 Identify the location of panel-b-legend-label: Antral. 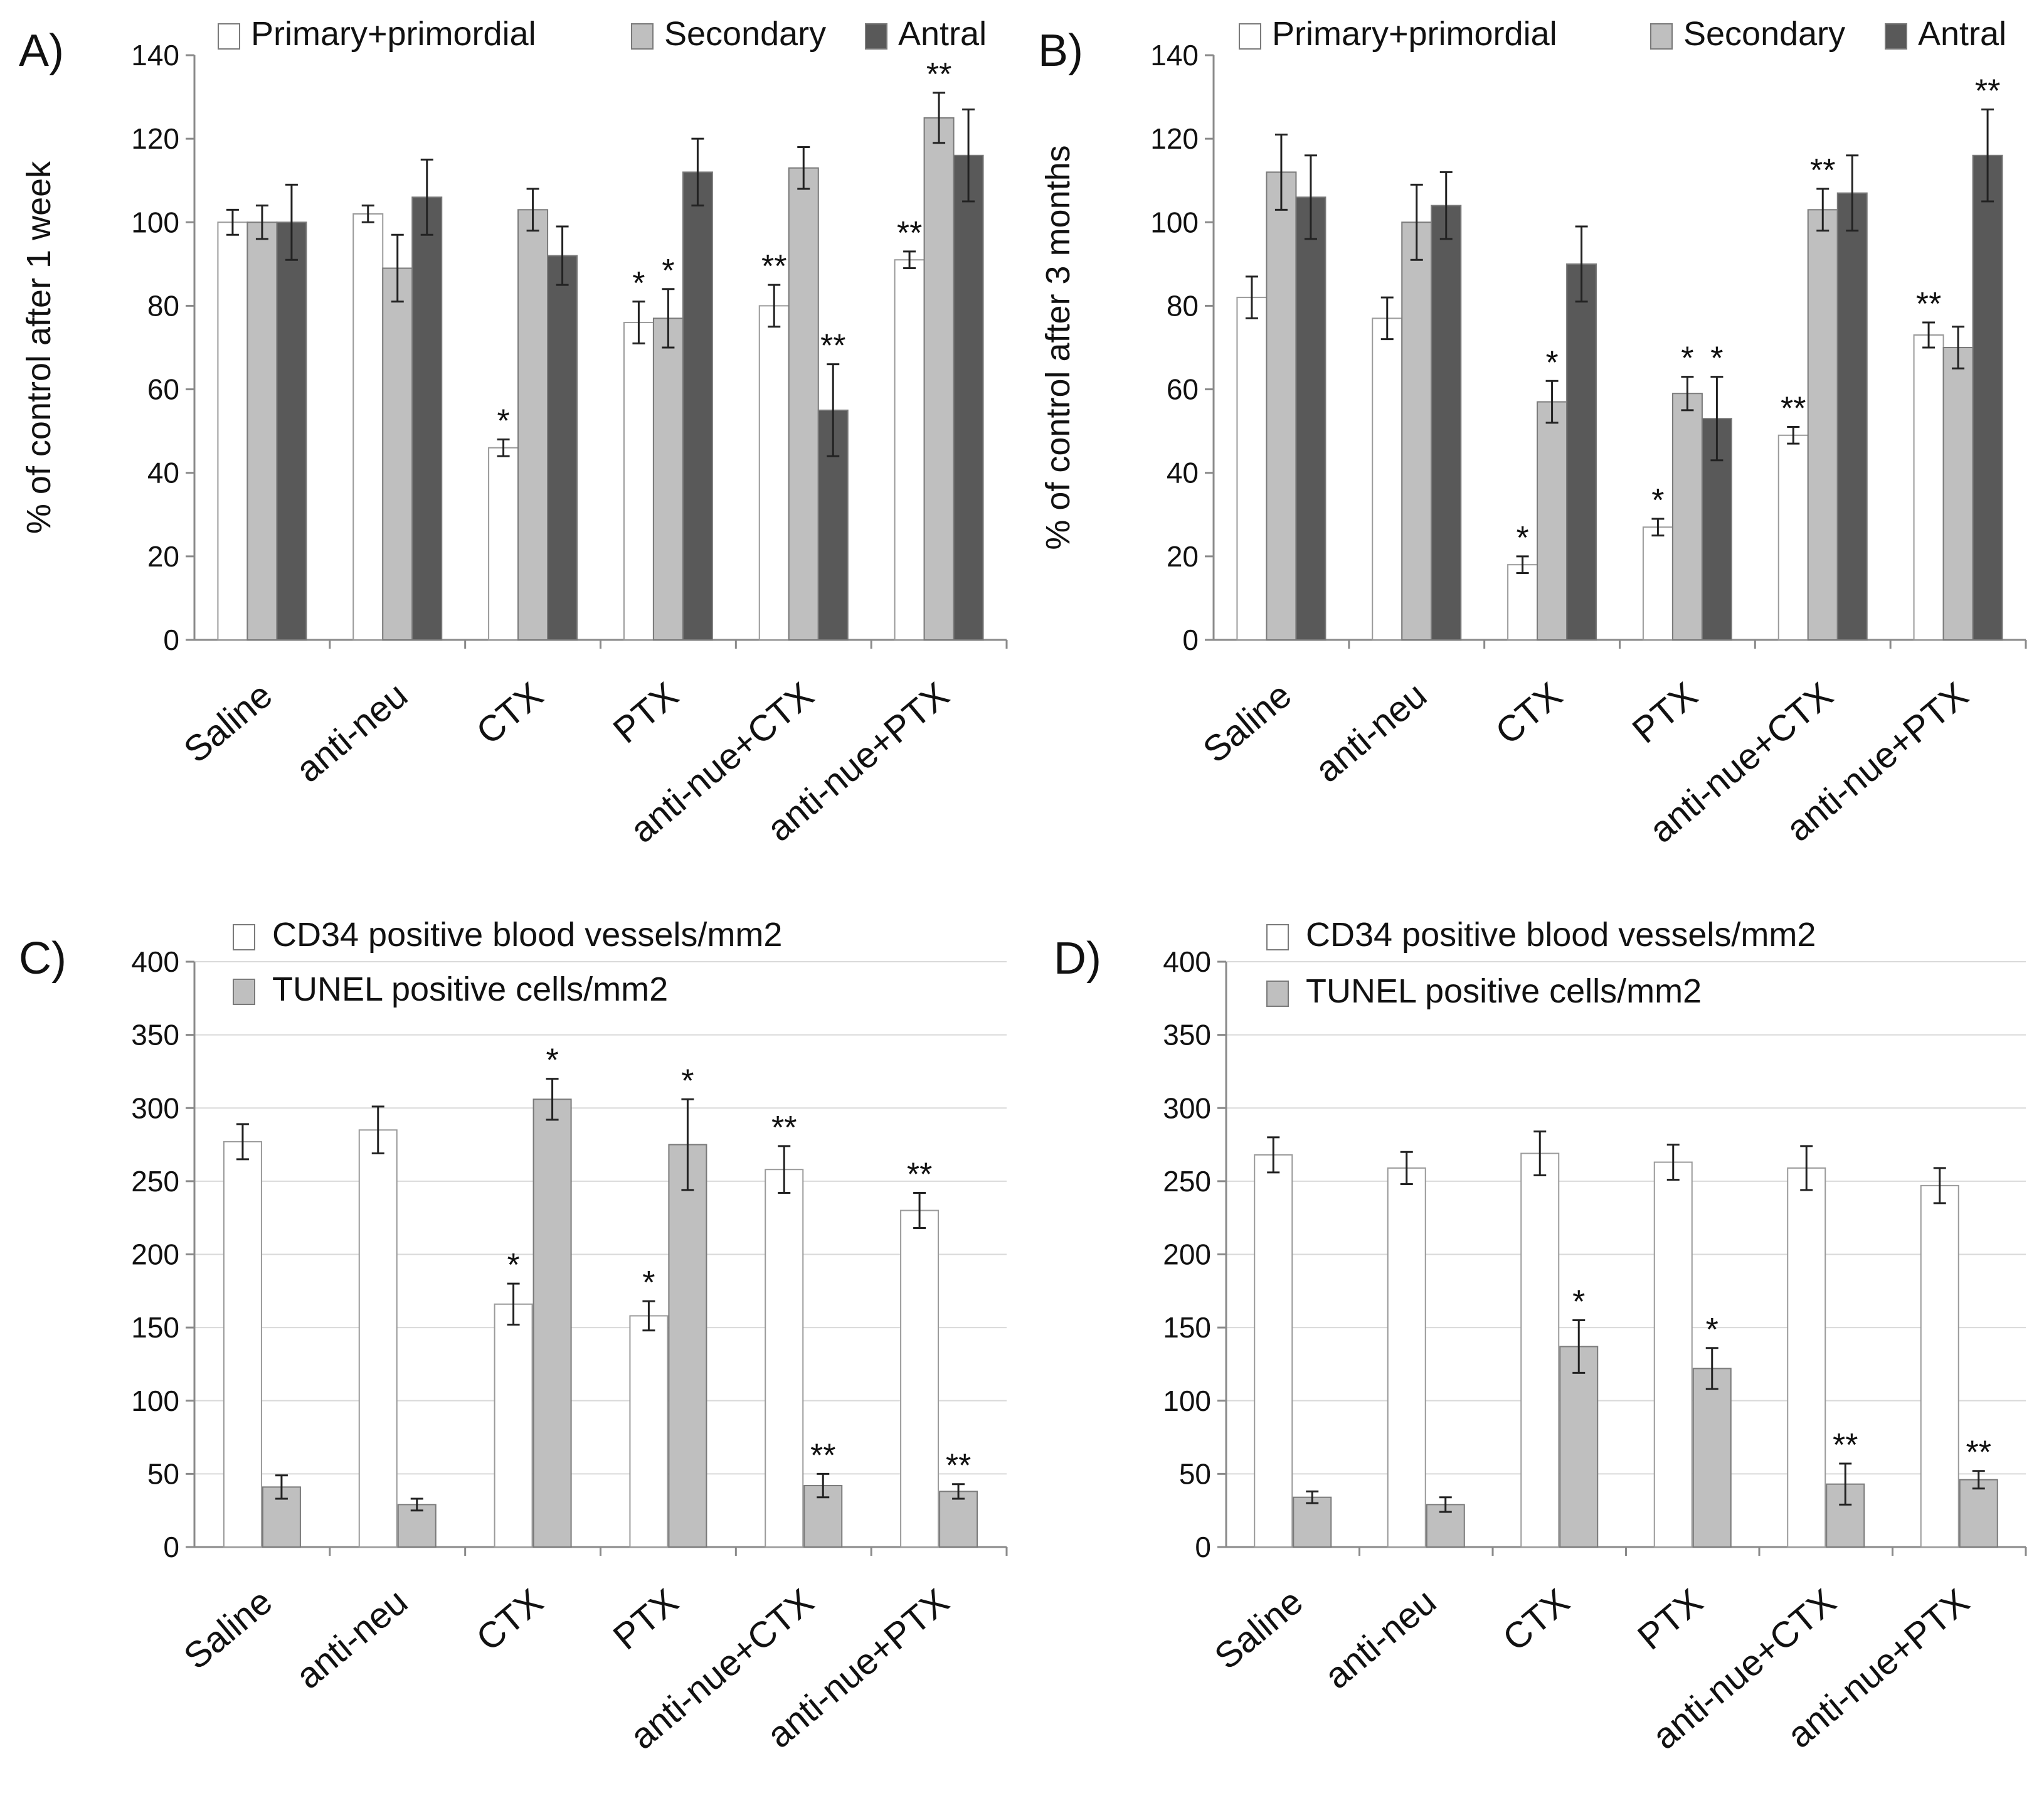
(1962, 34).